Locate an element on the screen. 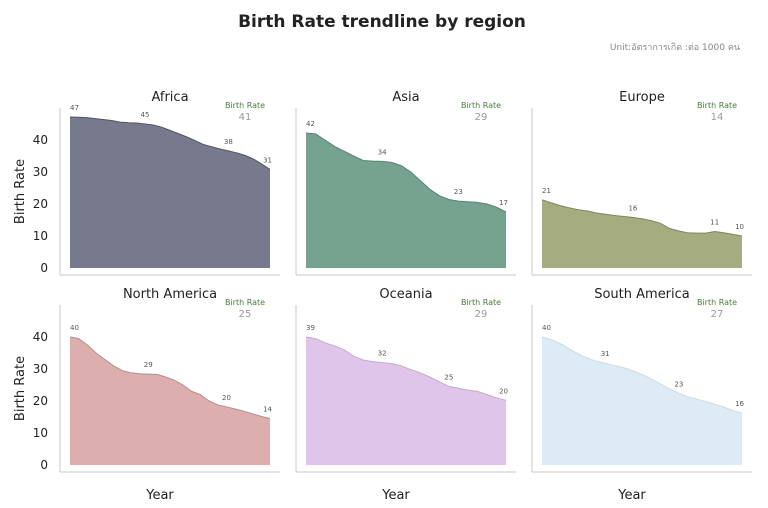 The width and height of the screenshot is (768, 508). panel-title-south-america: South America is located at coordinates (642, 294).